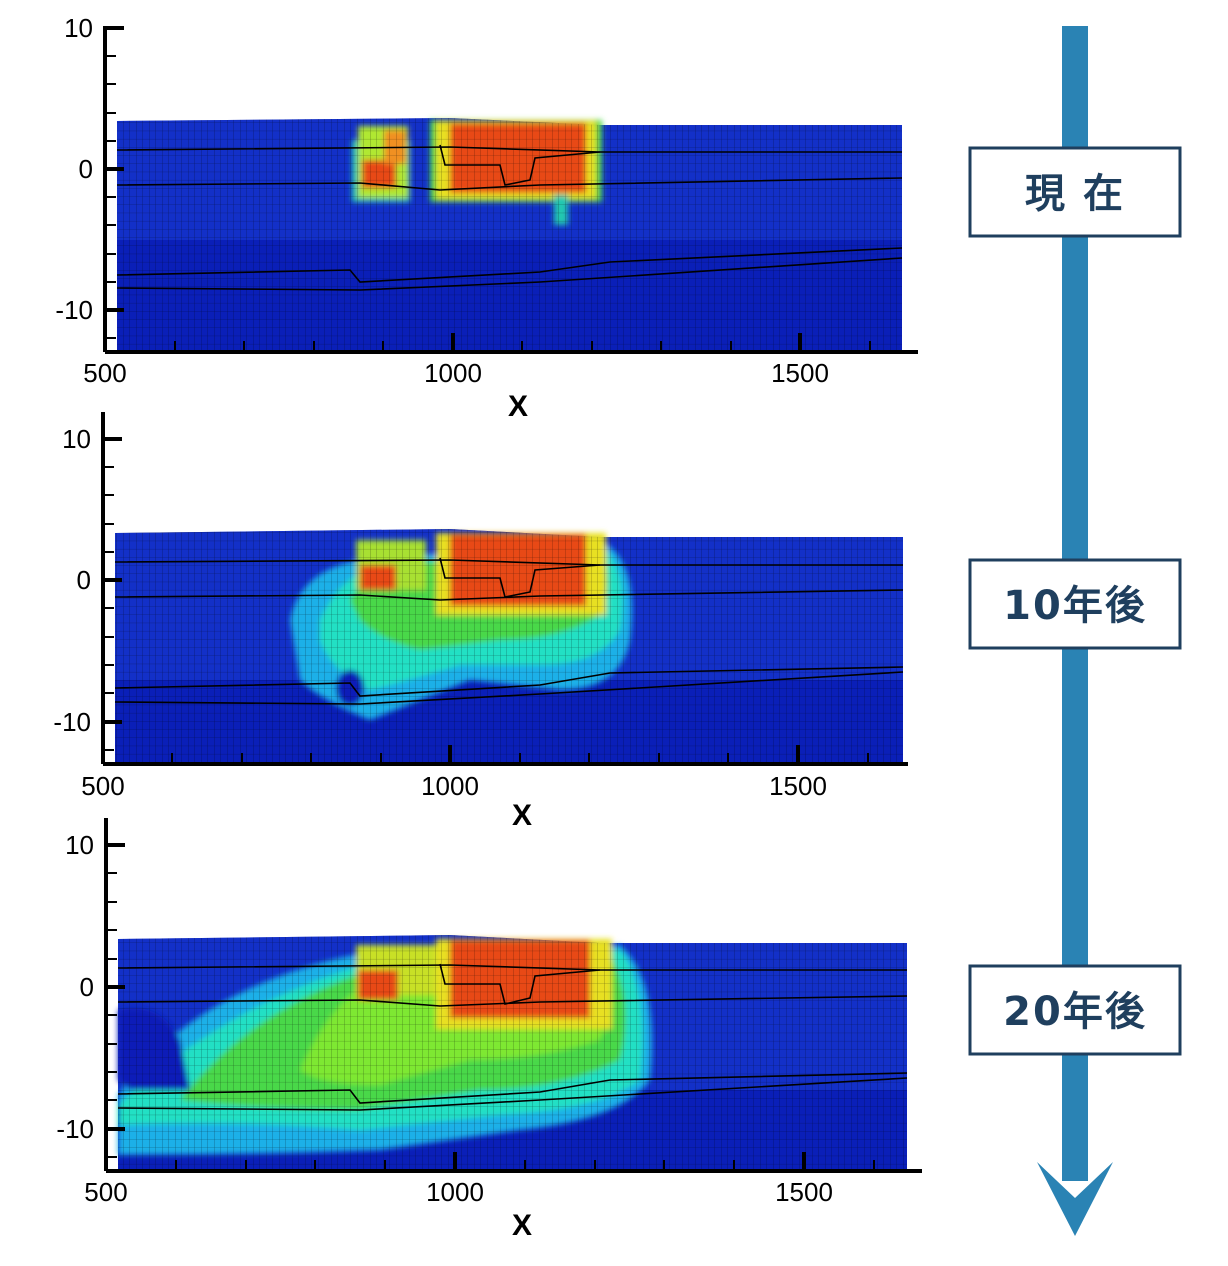 This screenshot has width=1228, height=1266. Describe the element at coordinates (1075, 1199) in the screenshot. I see `timeline-arrow-head` at that location.